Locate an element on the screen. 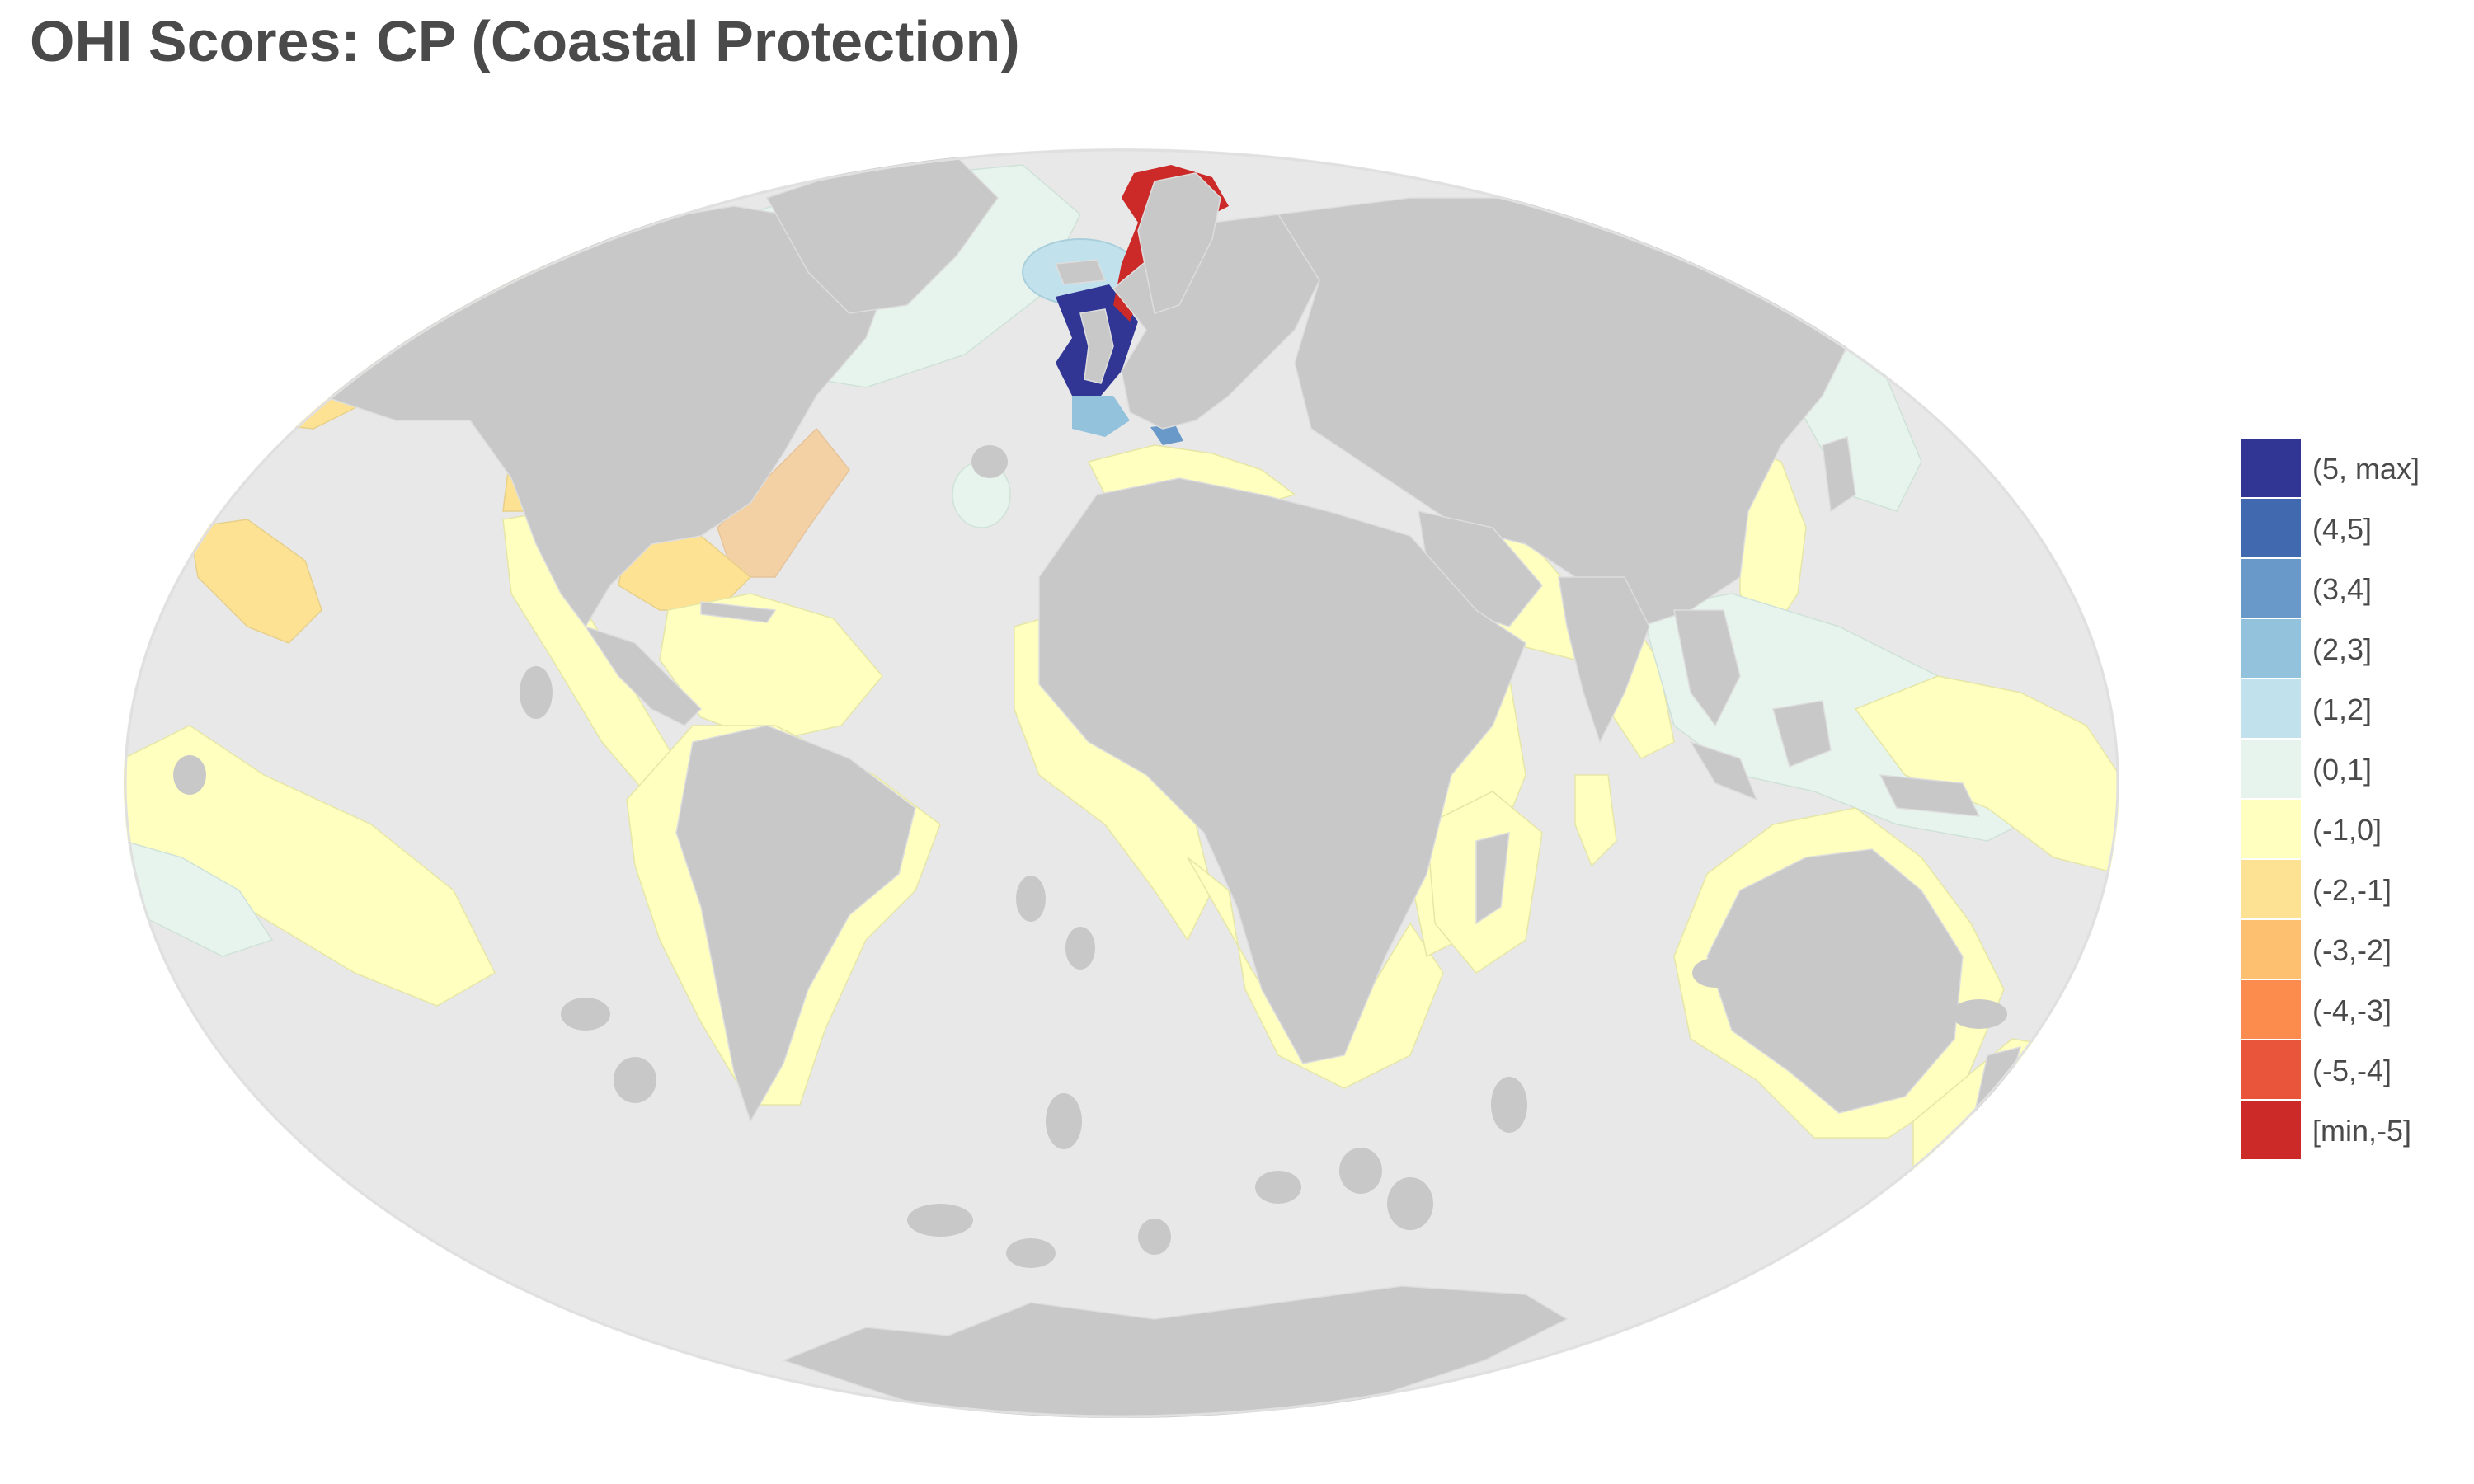  eez-russia-far-east is located at coordinates (1963, 350).